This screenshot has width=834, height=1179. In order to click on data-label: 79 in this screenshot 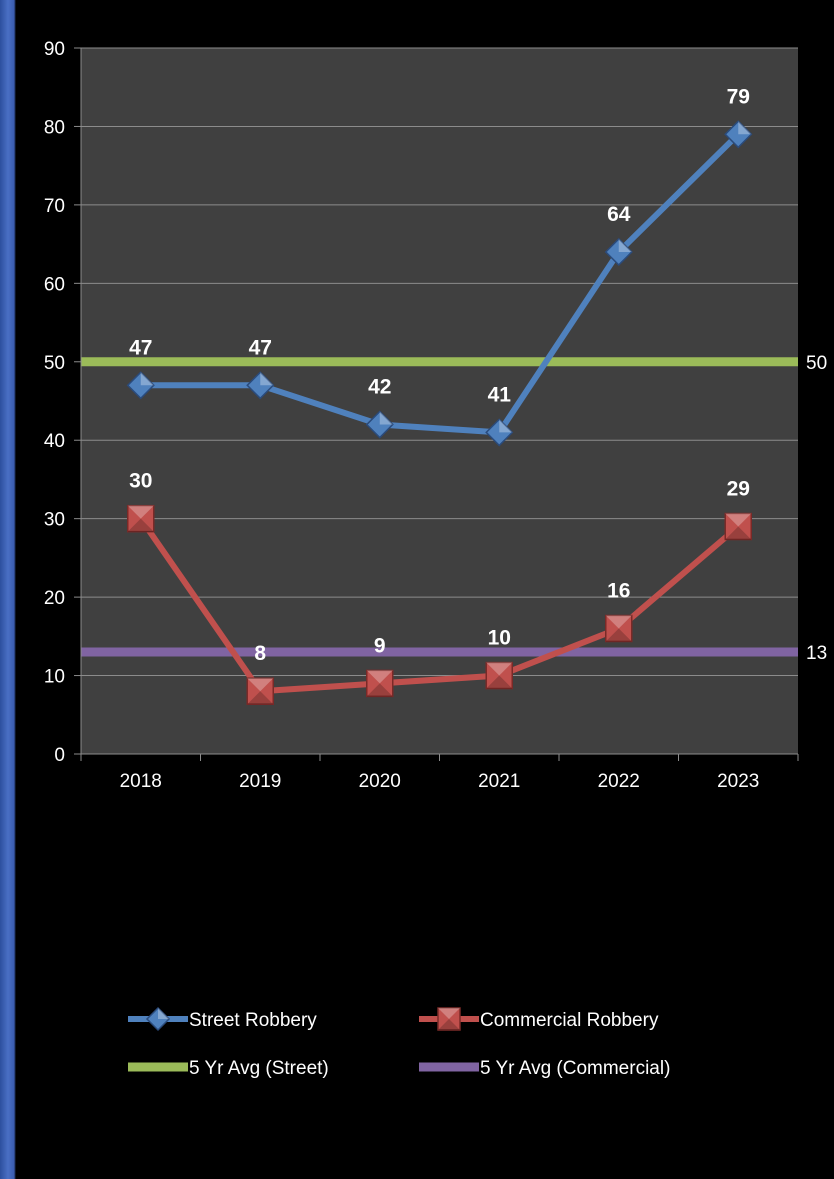, I will do `click(738, 96)`.